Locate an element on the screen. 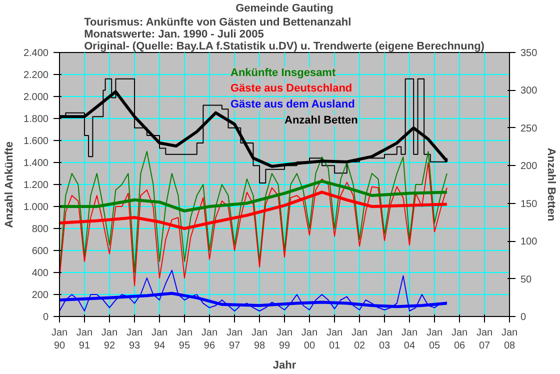 Image resolution: width=560 pixels, height=374 pixels. y2-tick-label: 0 is located at coordinates (523, 317).